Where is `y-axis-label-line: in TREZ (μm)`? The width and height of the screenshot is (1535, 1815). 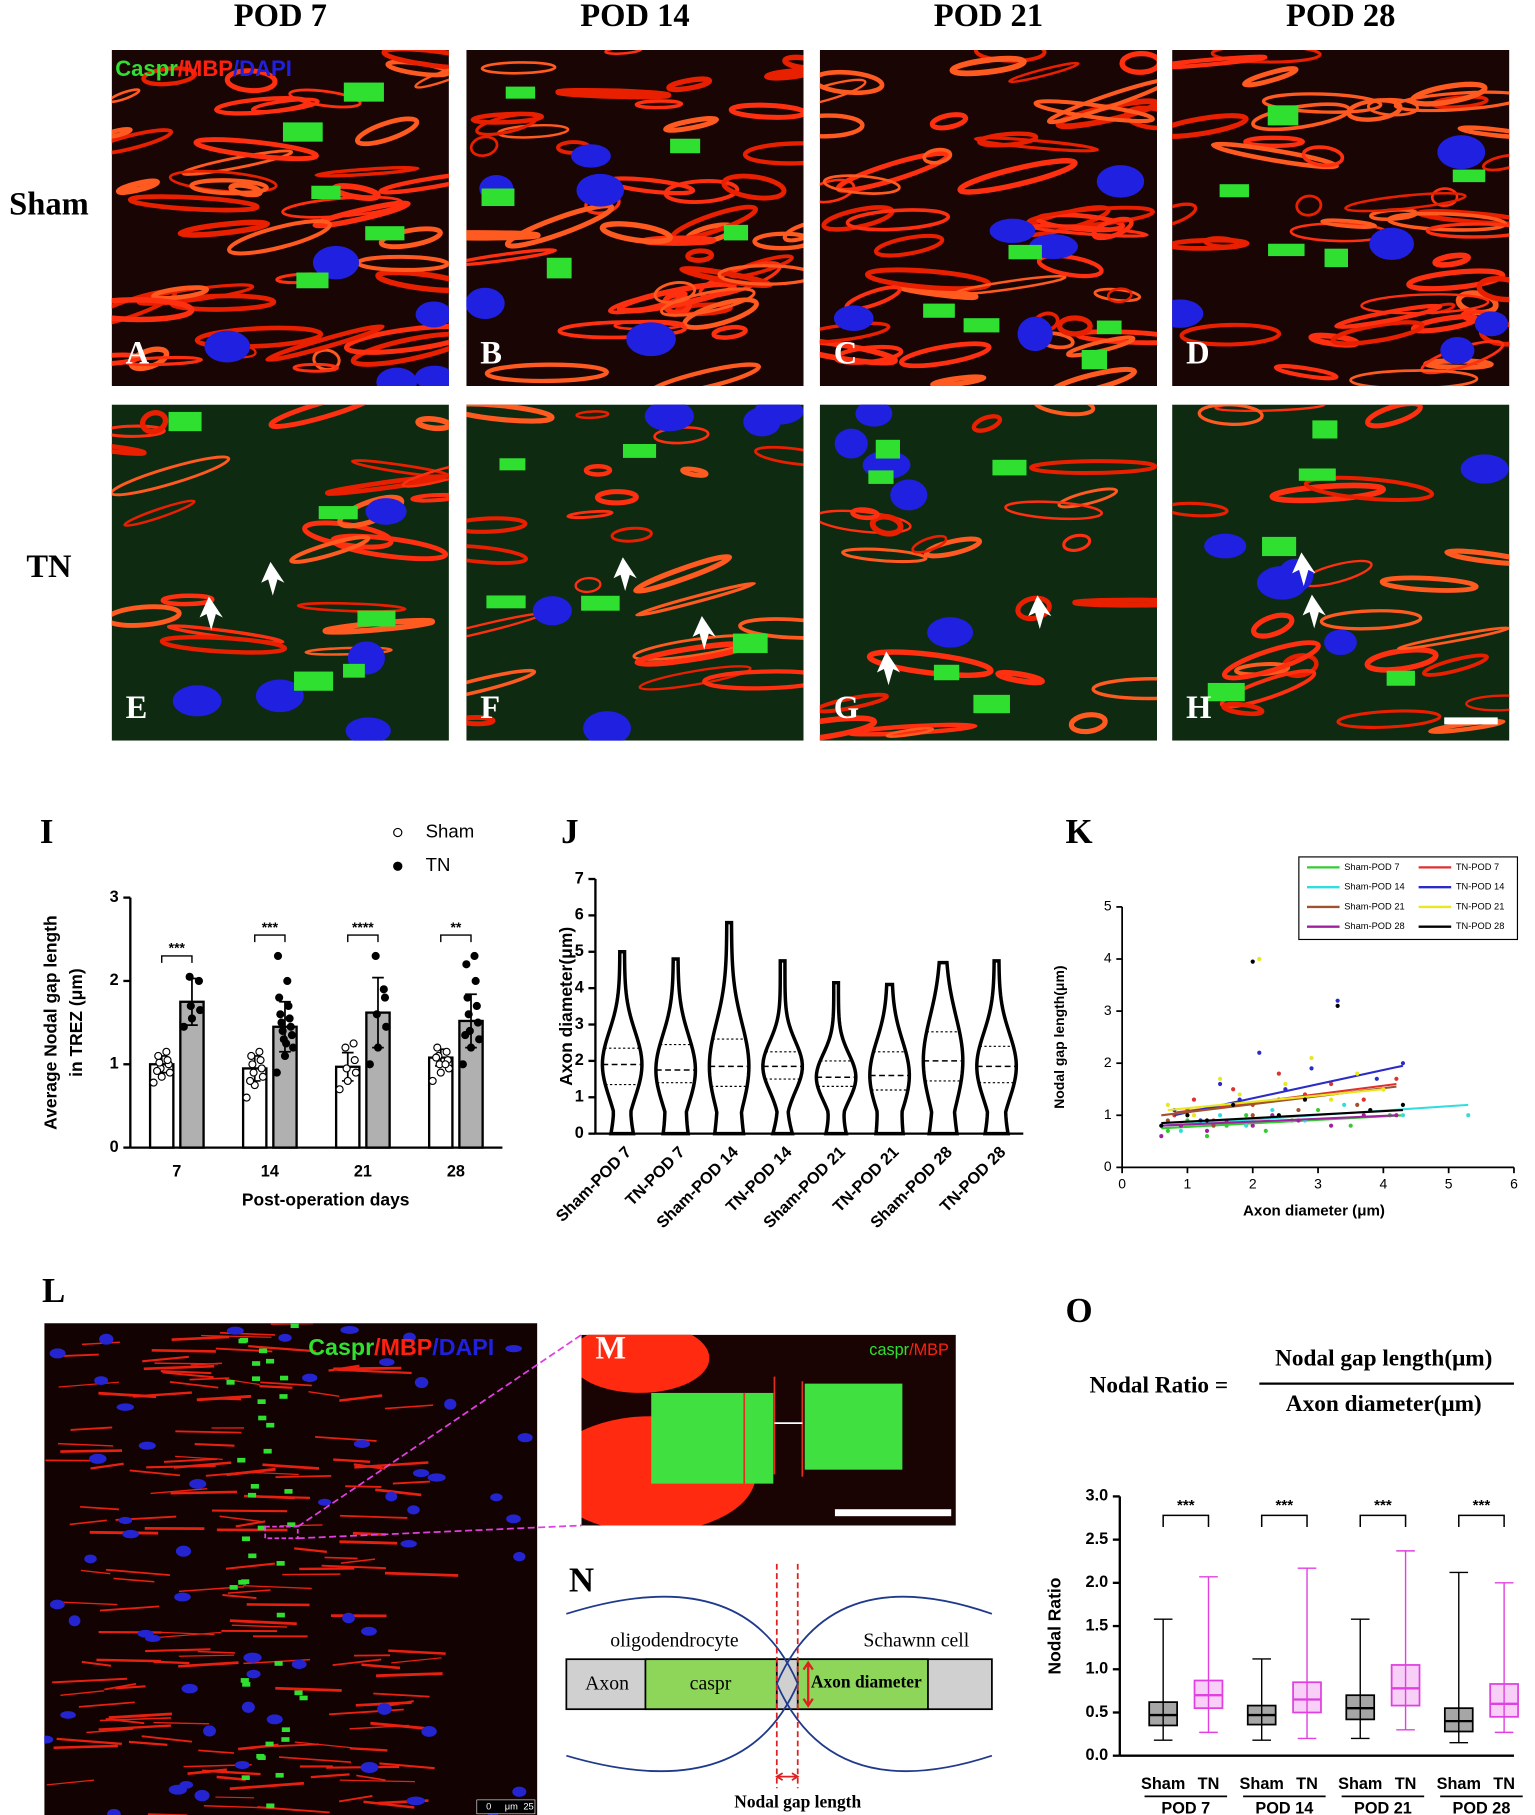
y-axis-label-line: in TREZ (μm) is located at coordinates (75, 1022).